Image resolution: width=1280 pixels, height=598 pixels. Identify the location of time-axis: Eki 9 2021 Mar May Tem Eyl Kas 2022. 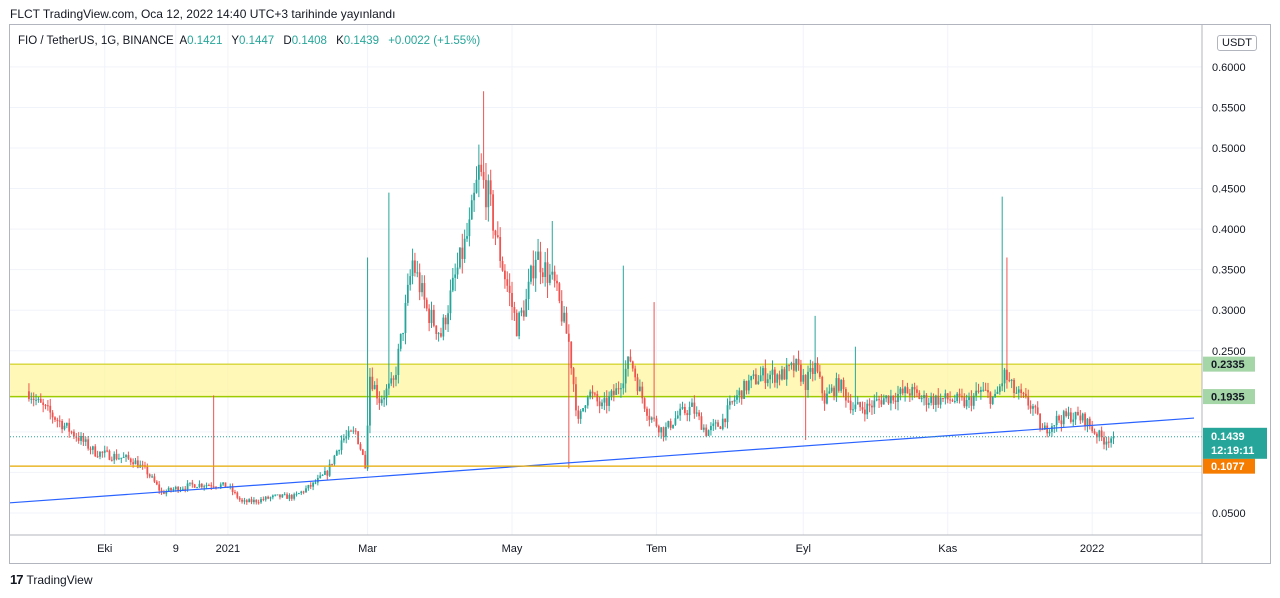
(606, 544).